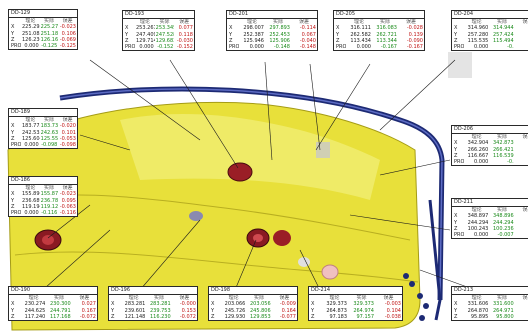 This screenshot has height=334, width=528. I want to click on cell-actual: 252.453, so click(279, 34).